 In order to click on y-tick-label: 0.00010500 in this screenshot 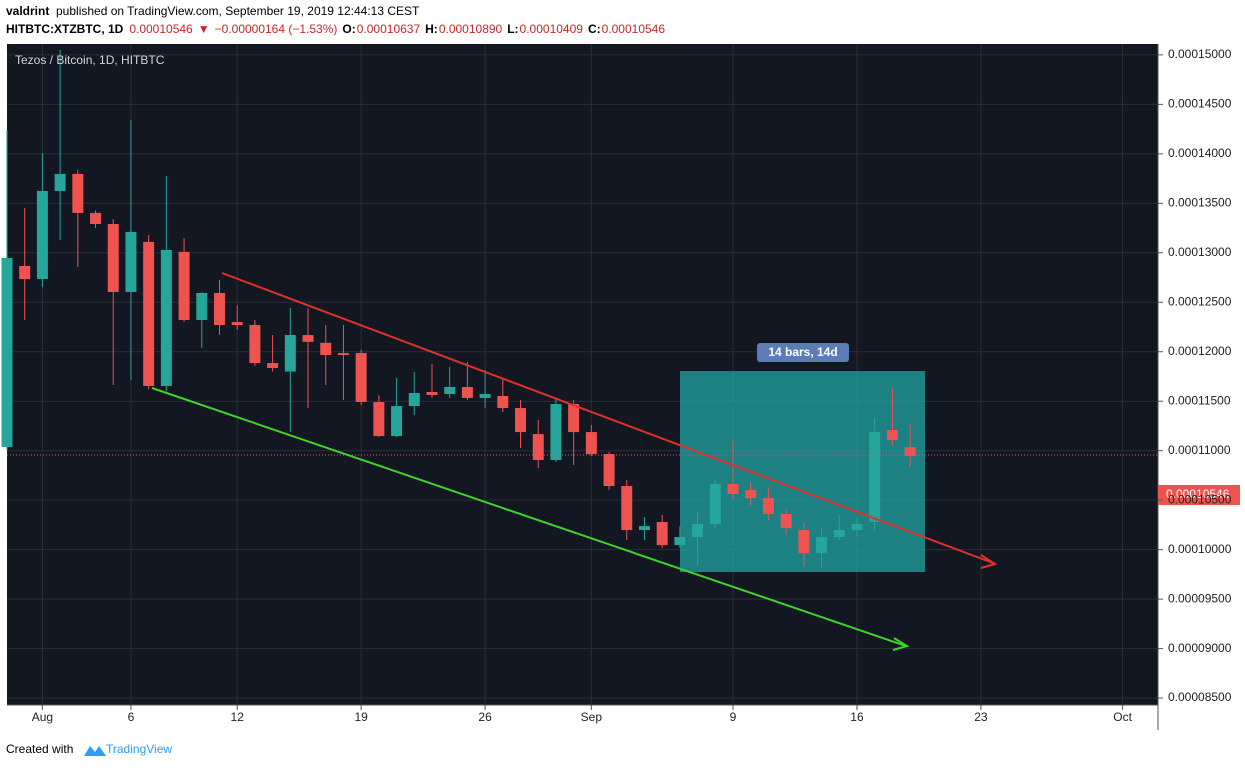, I will do `click(1200, 499)`.